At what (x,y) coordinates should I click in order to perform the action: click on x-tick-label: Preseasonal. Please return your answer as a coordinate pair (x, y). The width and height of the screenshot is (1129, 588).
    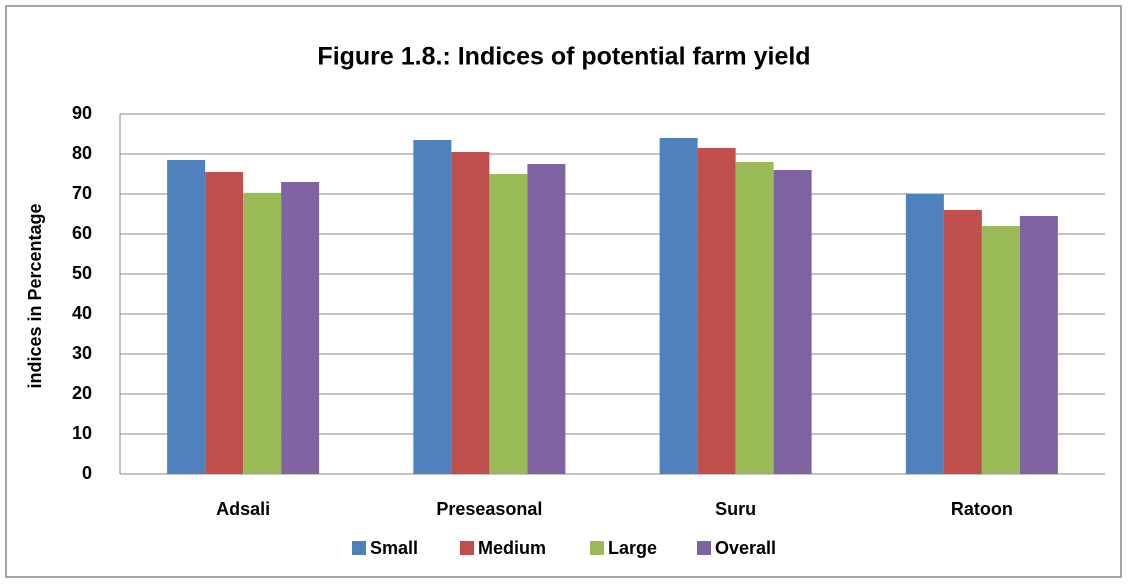
    Looking at the image, I should click on (489, 509).